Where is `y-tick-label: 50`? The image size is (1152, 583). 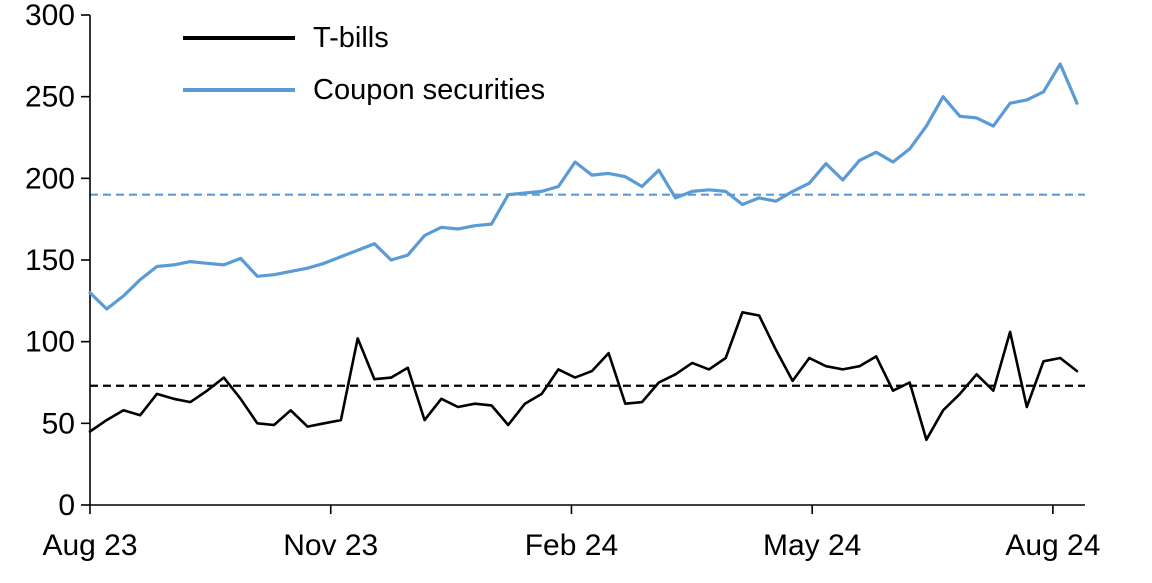
y-tick-label: 50 is located at coordinates (58, 423).